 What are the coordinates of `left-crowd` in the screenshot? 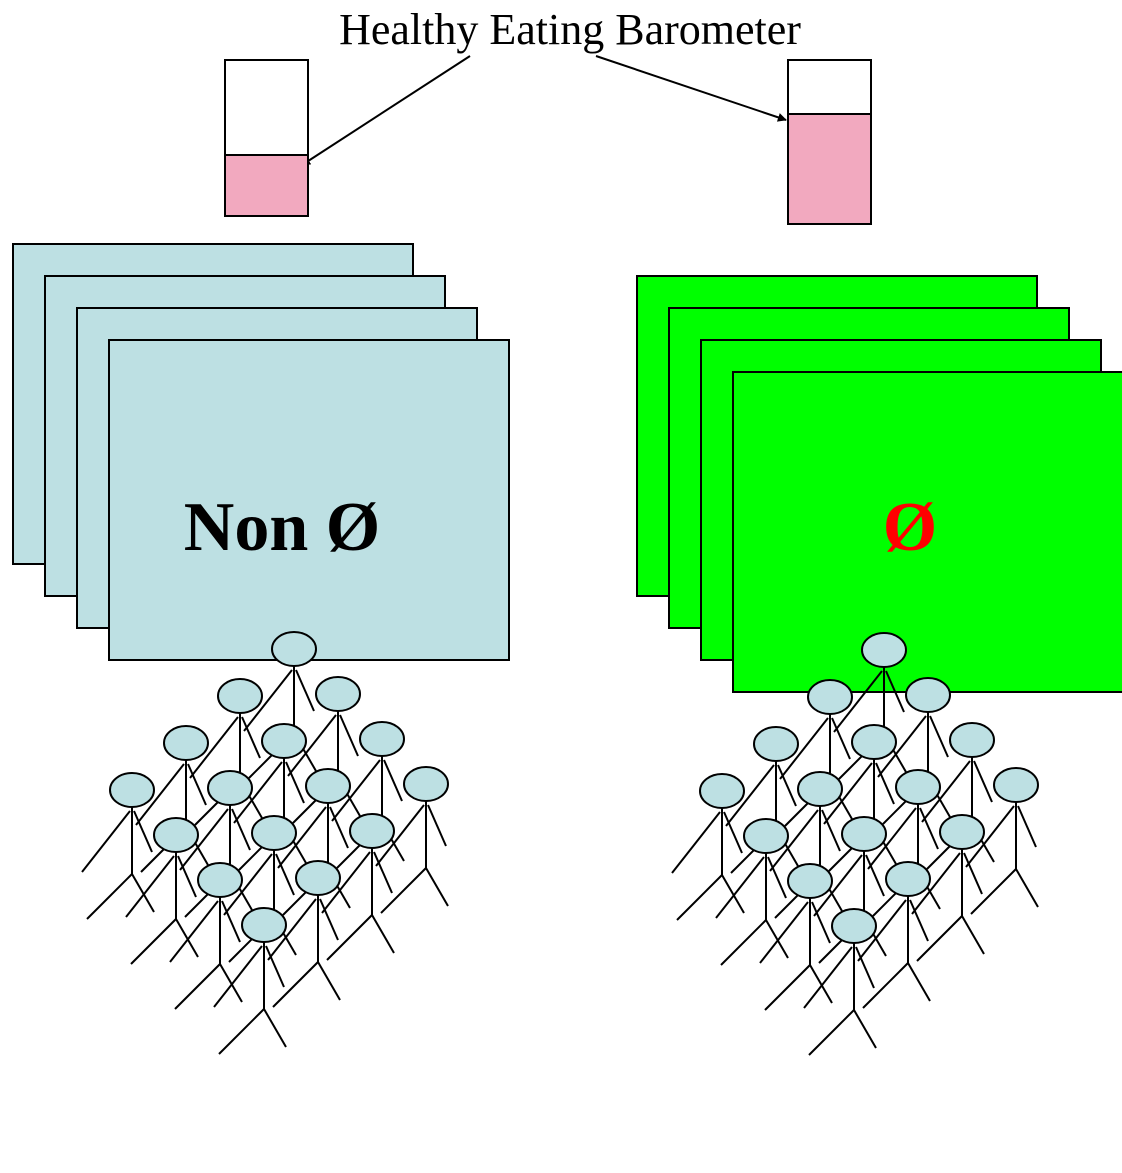 It's located at (265, 843).